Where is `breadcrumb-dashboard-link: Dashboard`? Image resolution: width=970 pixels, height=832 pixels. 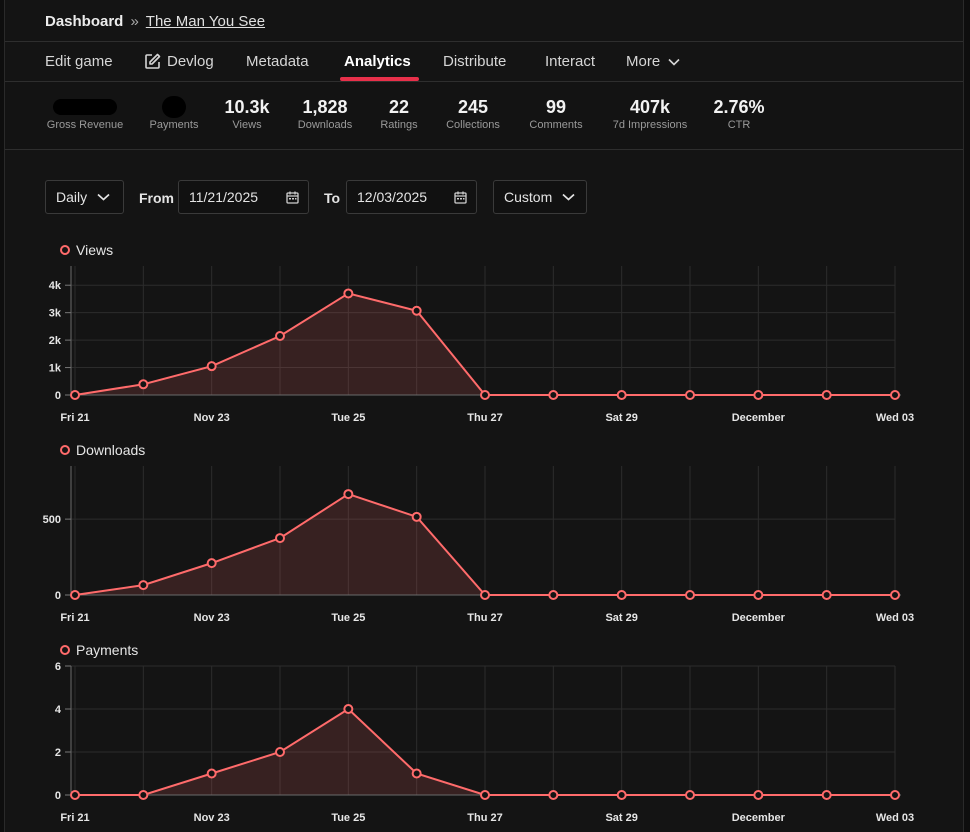
breadcrumb-dashboard-link: Dashboard is located at coordinates (84, 21).